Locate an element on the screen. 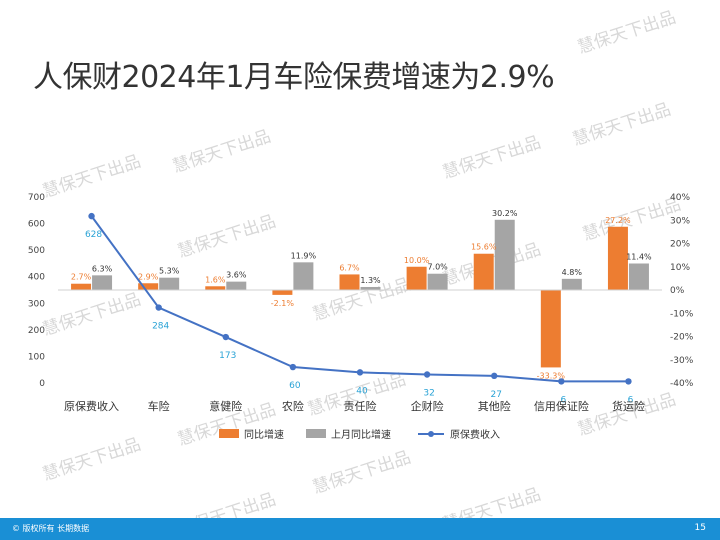 The width and height of the screenshot is (720, 540). y-right-tick-label: 30% is located at coordinates (680, 221).